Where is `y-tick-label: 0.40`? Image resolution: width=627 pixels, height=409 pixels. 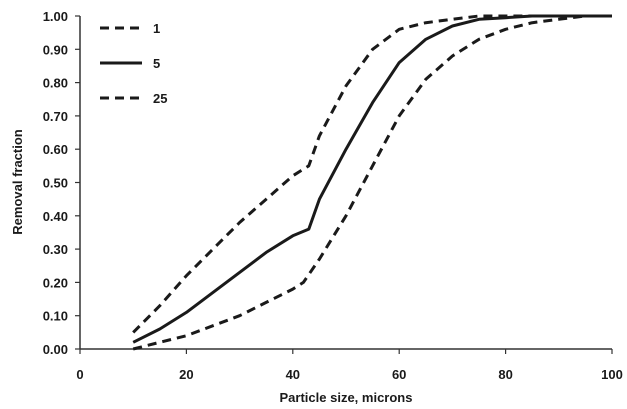
y-tick-label: 0.40 is located at coordinates (55, 216).